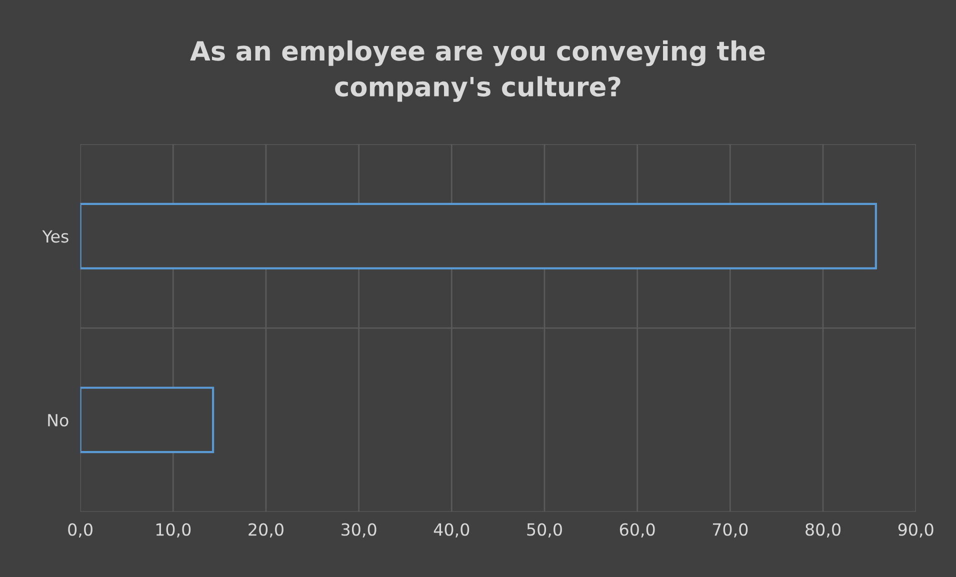  I want to click on x-tick-label: 50,0, so click(544, 530).